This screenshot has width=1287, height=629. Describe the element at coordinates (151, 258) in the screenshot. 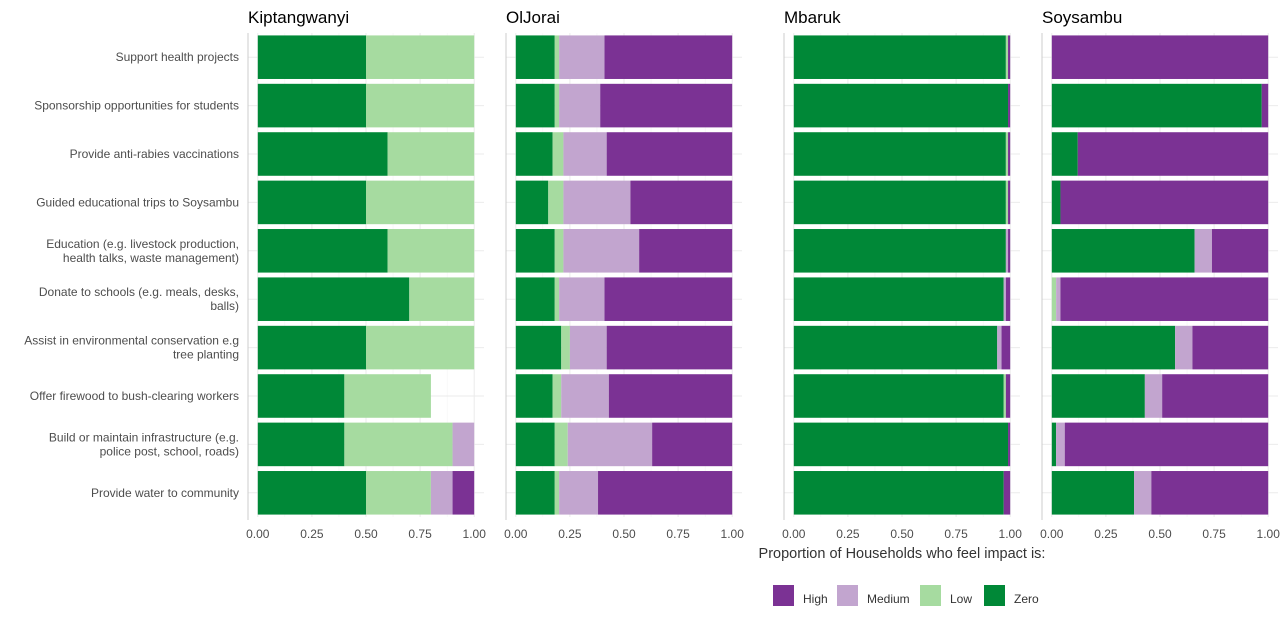

I see `category-label: health talks, waste management)` at that location.